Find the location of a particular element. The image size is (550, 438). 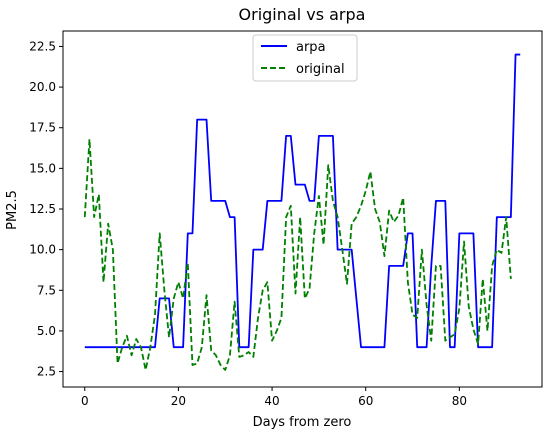

y-tick-label: 5.0 is located at coordinates (46, 331).